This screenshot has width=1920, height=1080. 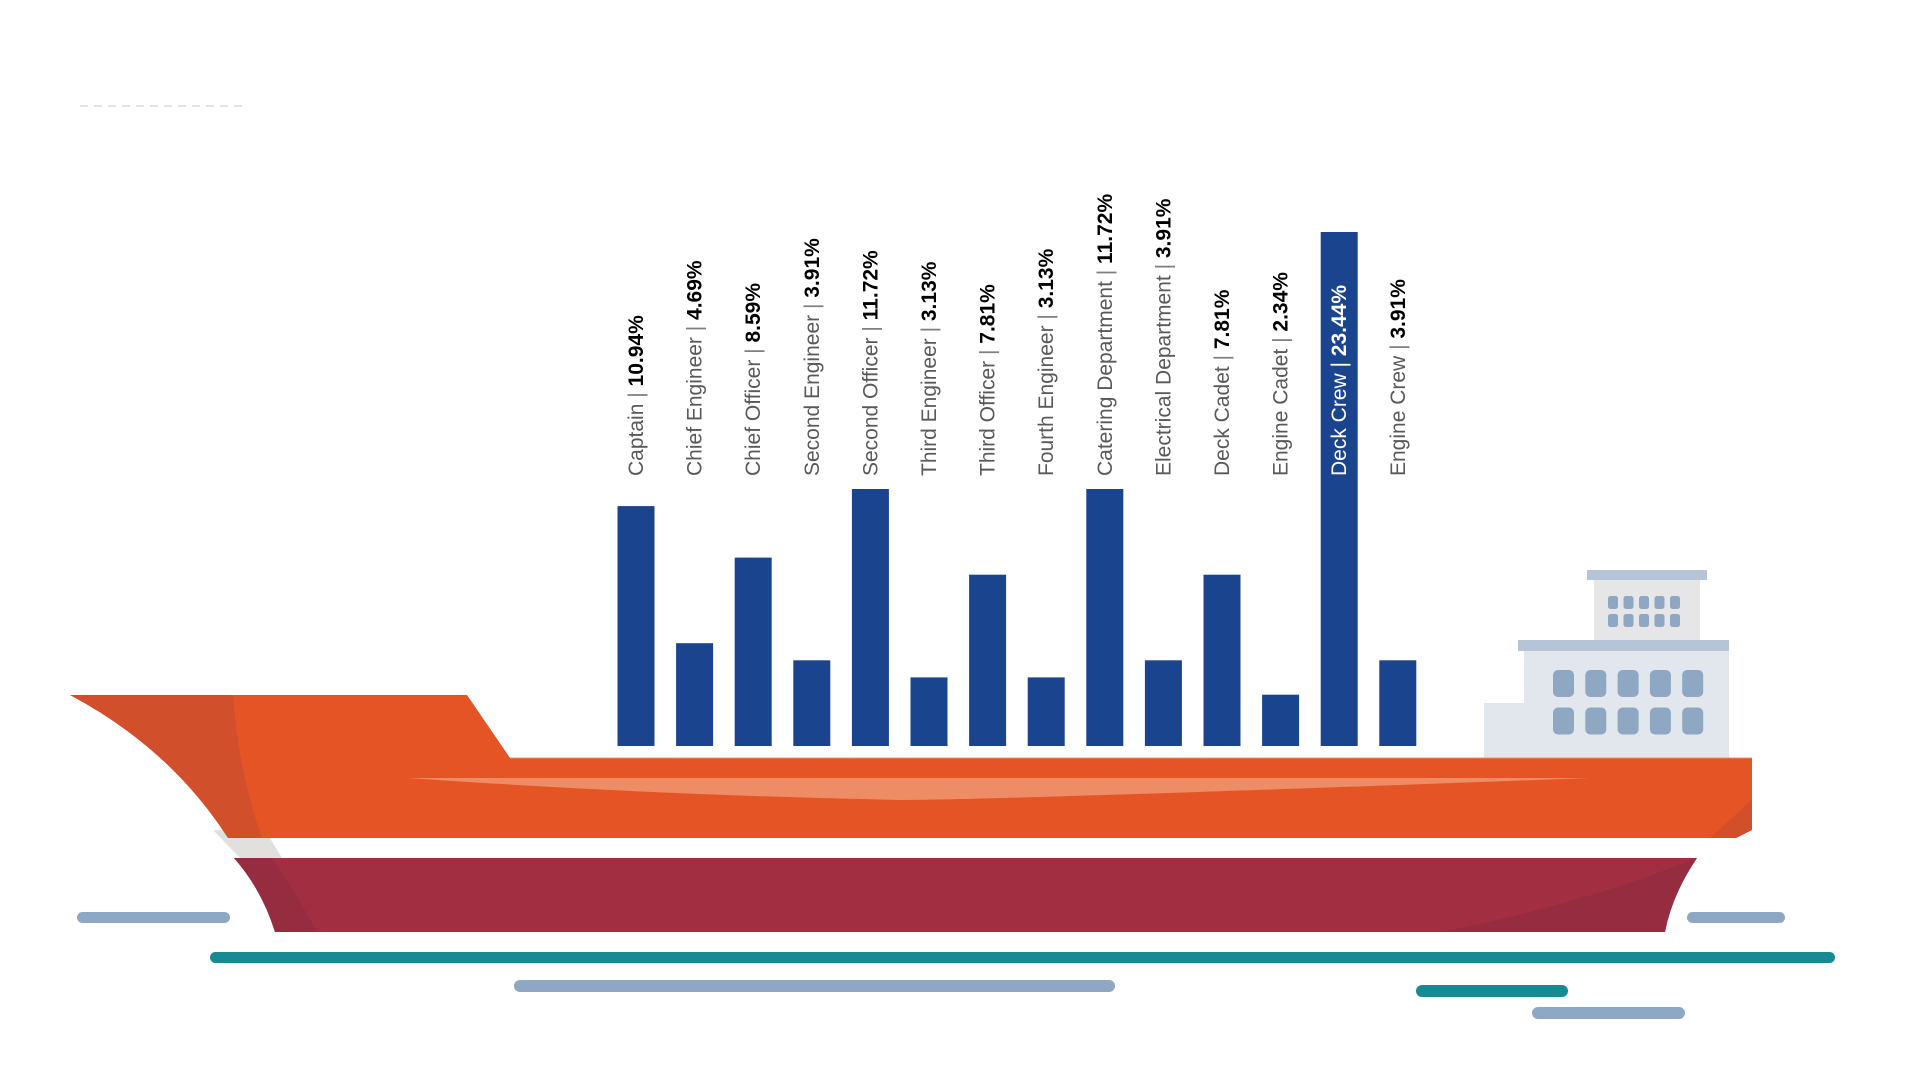 I want to click on category-label: Second Engineer, so click(x=812, y=395).